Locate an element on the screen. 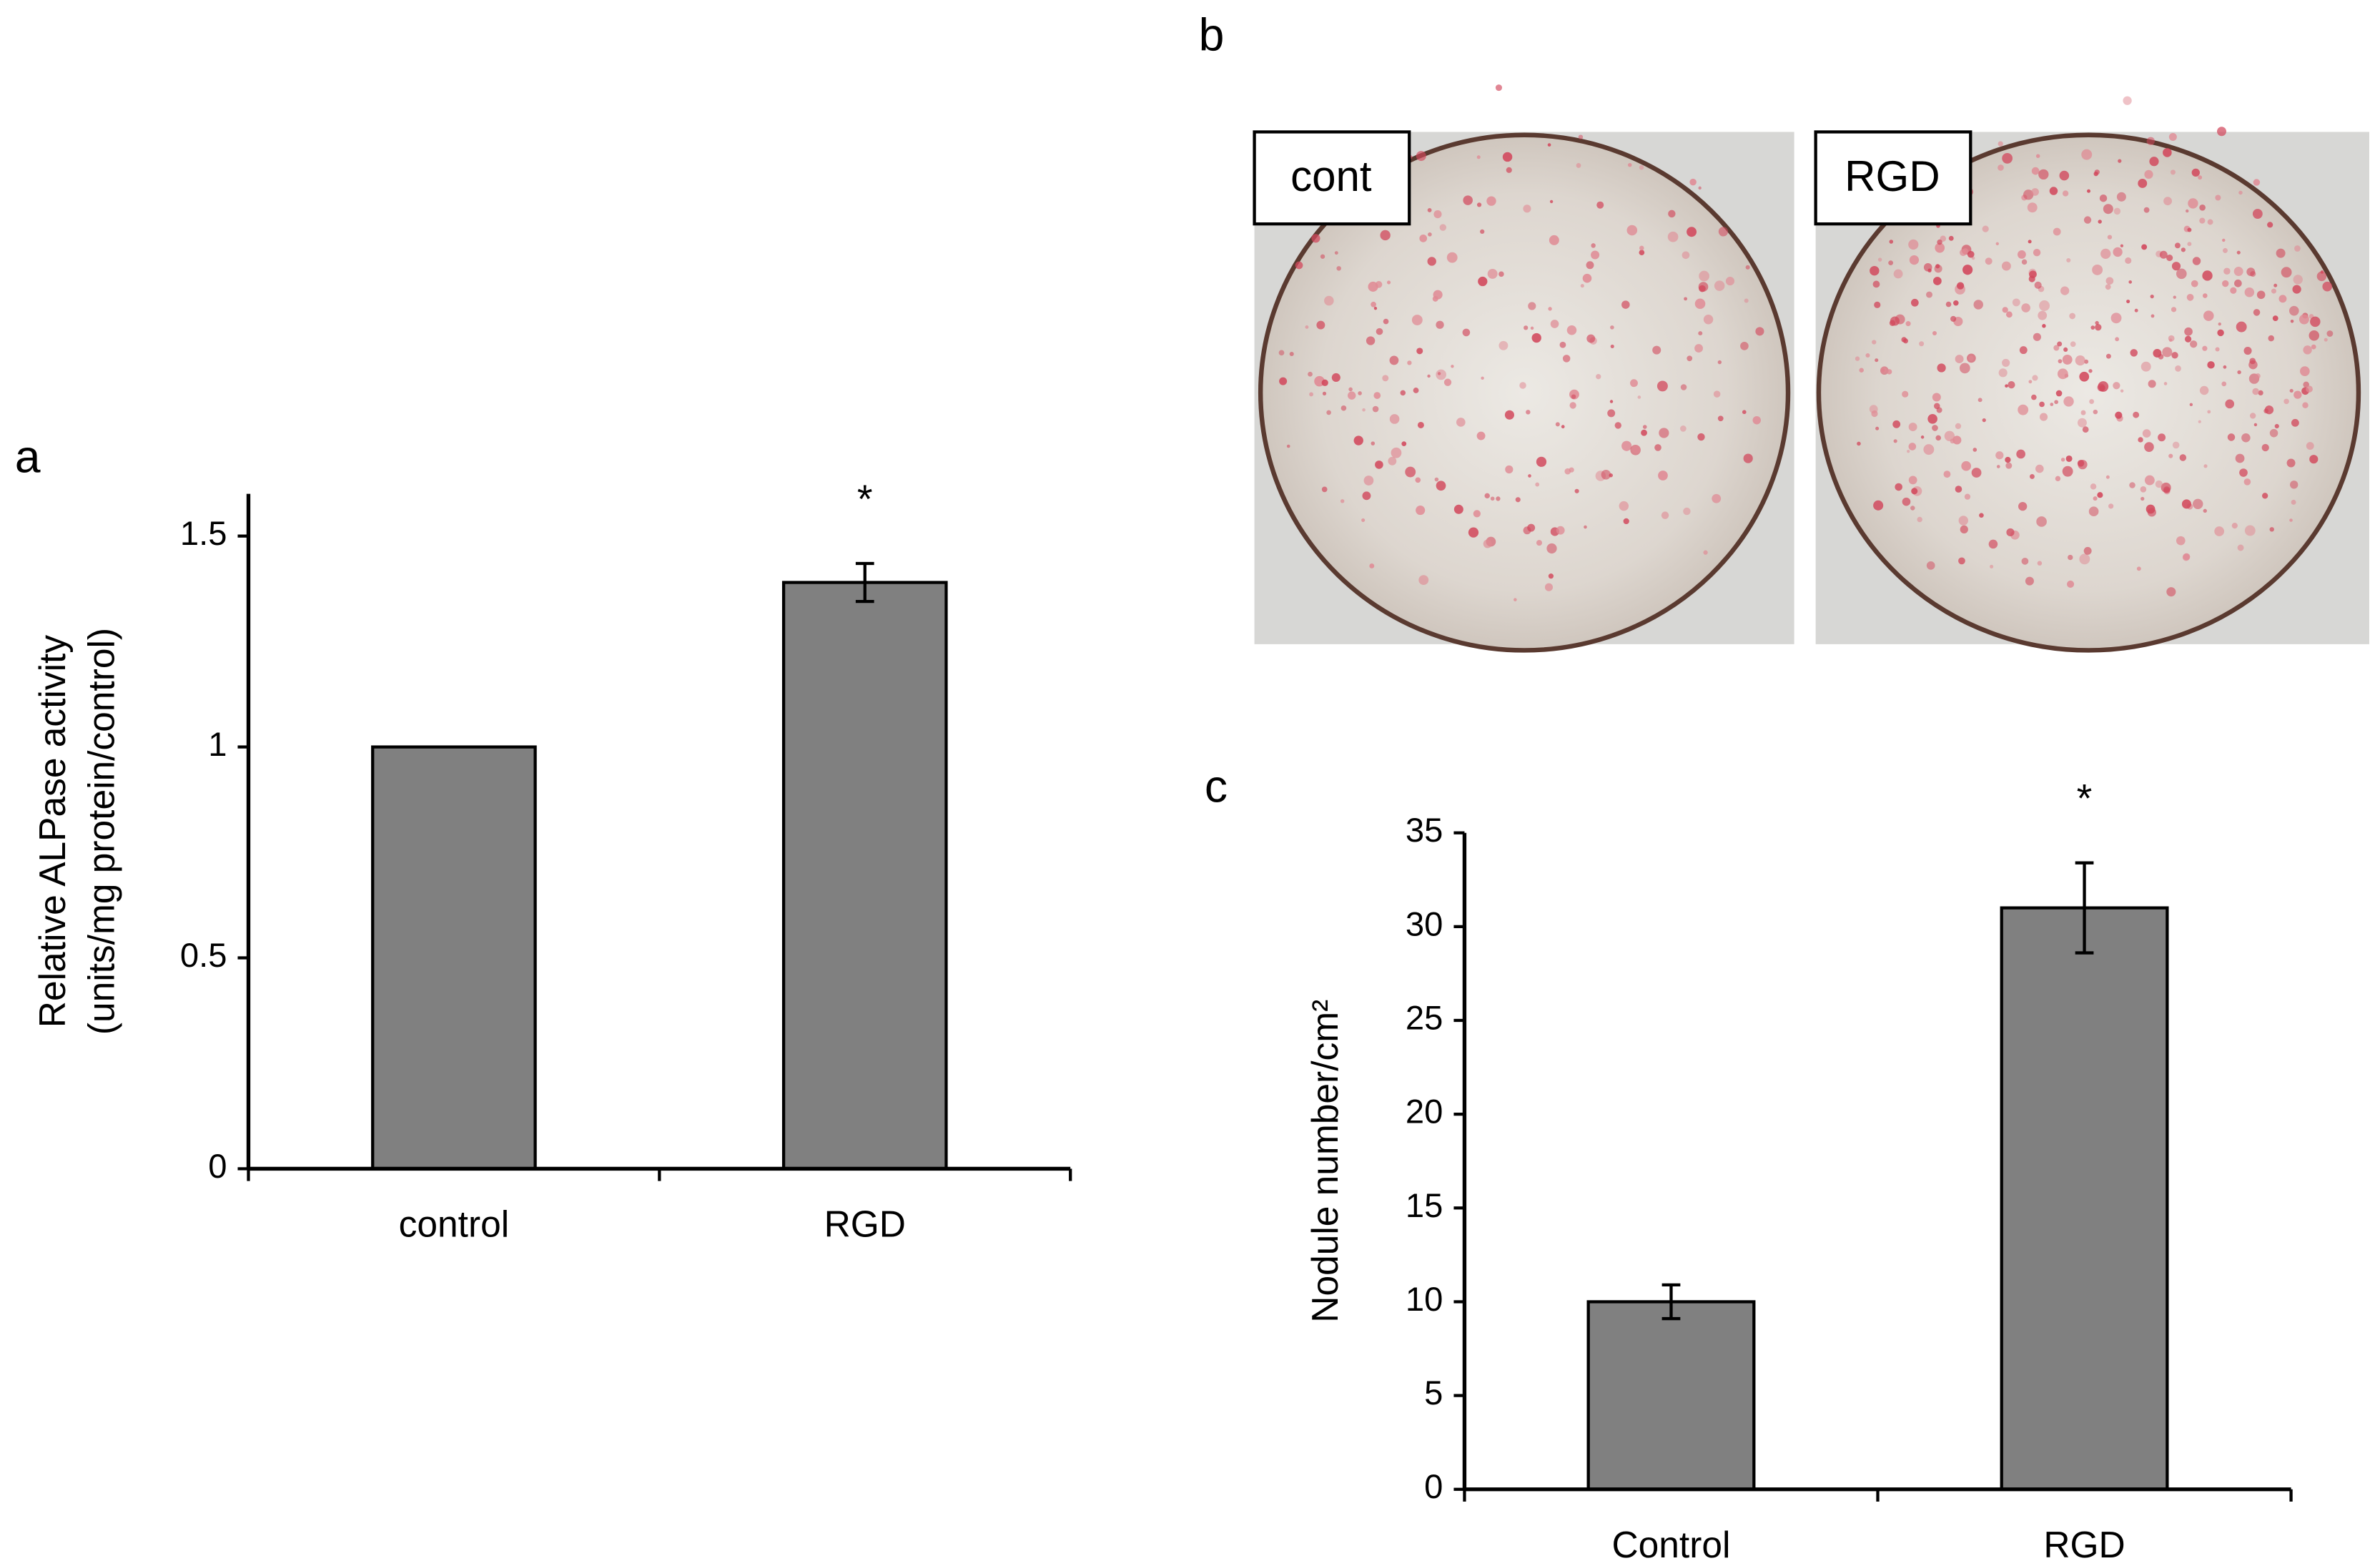  panel-label: c is located at coordinates (1216, 786).